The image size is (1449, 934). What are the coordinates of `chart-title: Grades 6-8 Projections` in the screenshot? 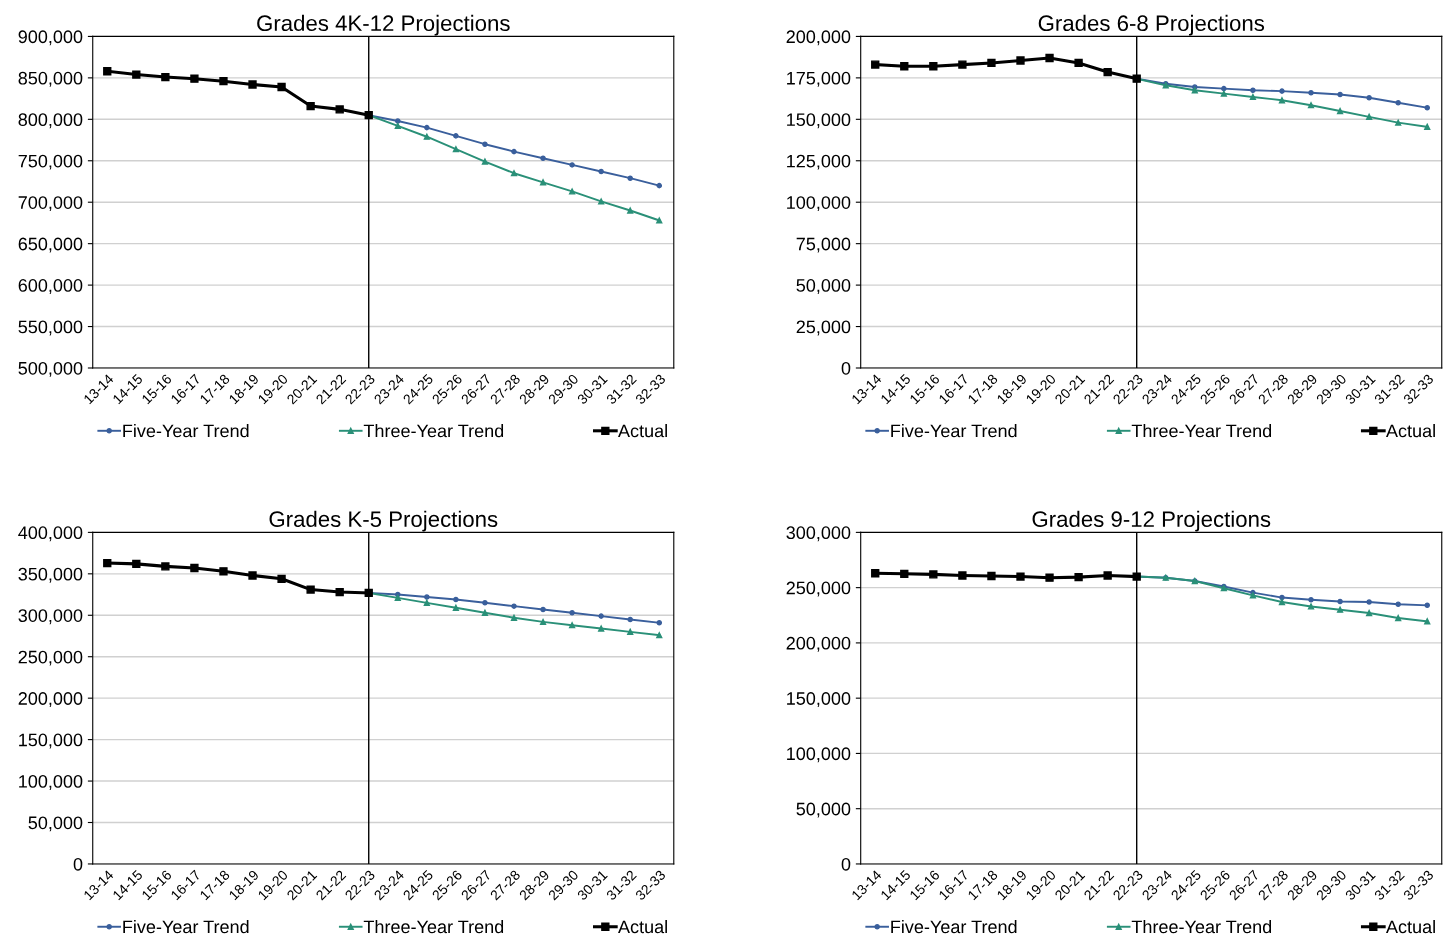 It's located at (1151, 25).